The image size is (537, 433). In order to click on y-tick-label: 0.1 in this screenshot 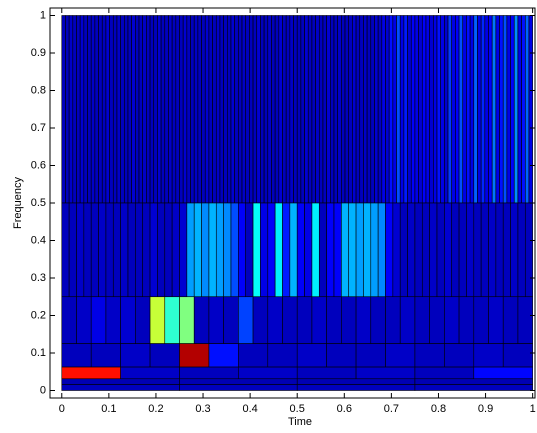, I will do `click(38, 353)`.